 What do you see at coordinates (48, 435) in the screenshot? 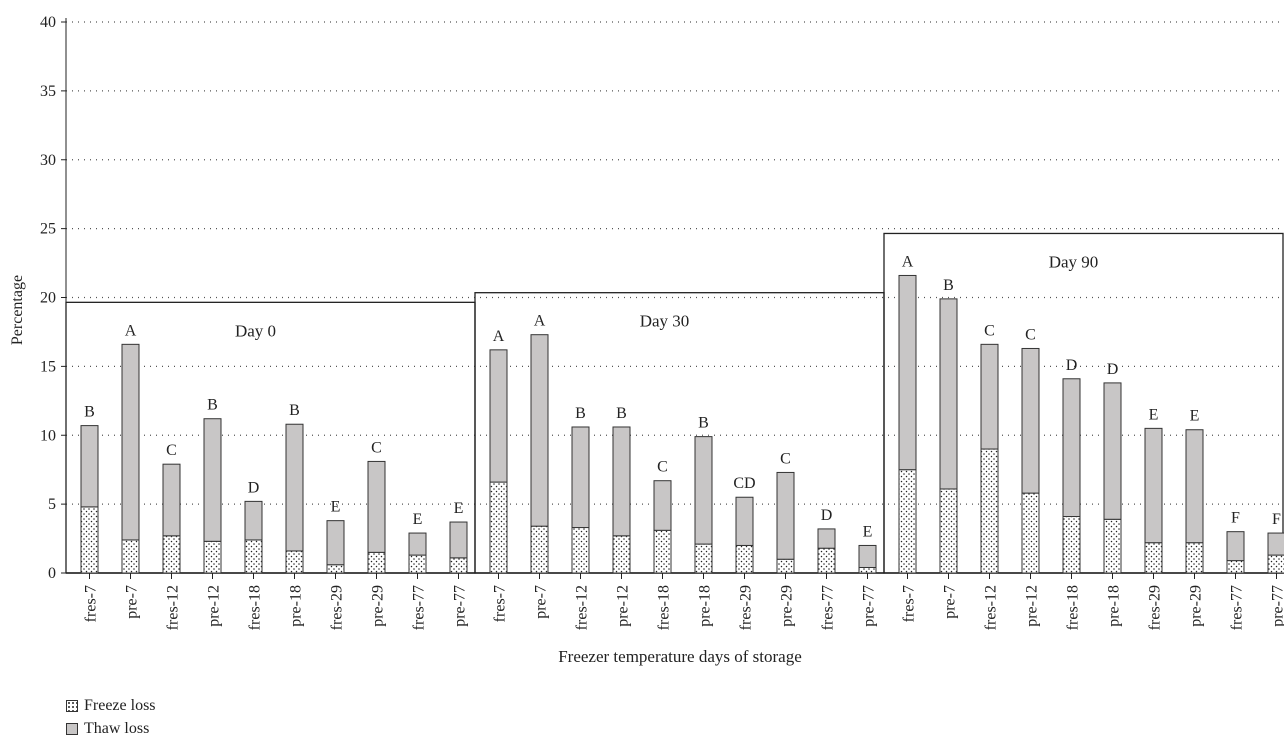
I see `y-tick-label: 10` at bounding box center [48, 435].